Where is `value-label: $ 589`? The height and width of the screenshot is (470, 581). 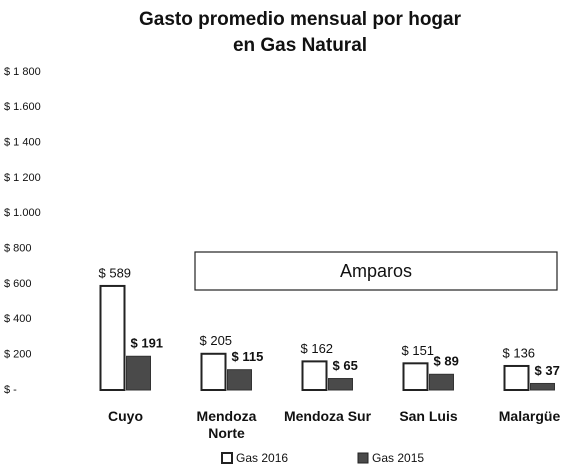 value-label: $ 589 is located at coordinates (115, 272).